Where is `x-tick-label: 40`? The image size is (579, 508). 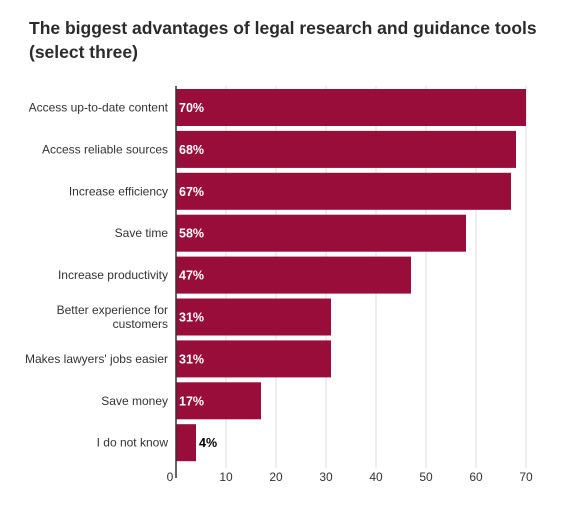
x-tick-label: 40 is located at coordinates (376, 477).